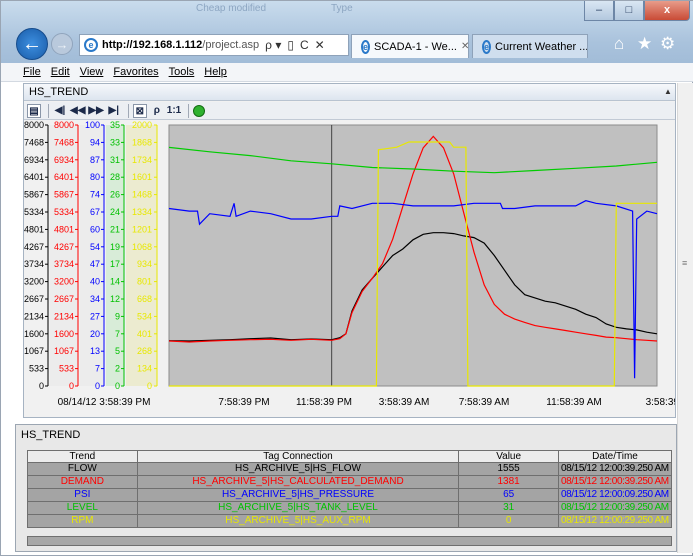 The image size is (693, 556). What do you see at coordinates (91, 72) in the screenshot?
I see `menu-view: View` at bounding box center [91, 72].